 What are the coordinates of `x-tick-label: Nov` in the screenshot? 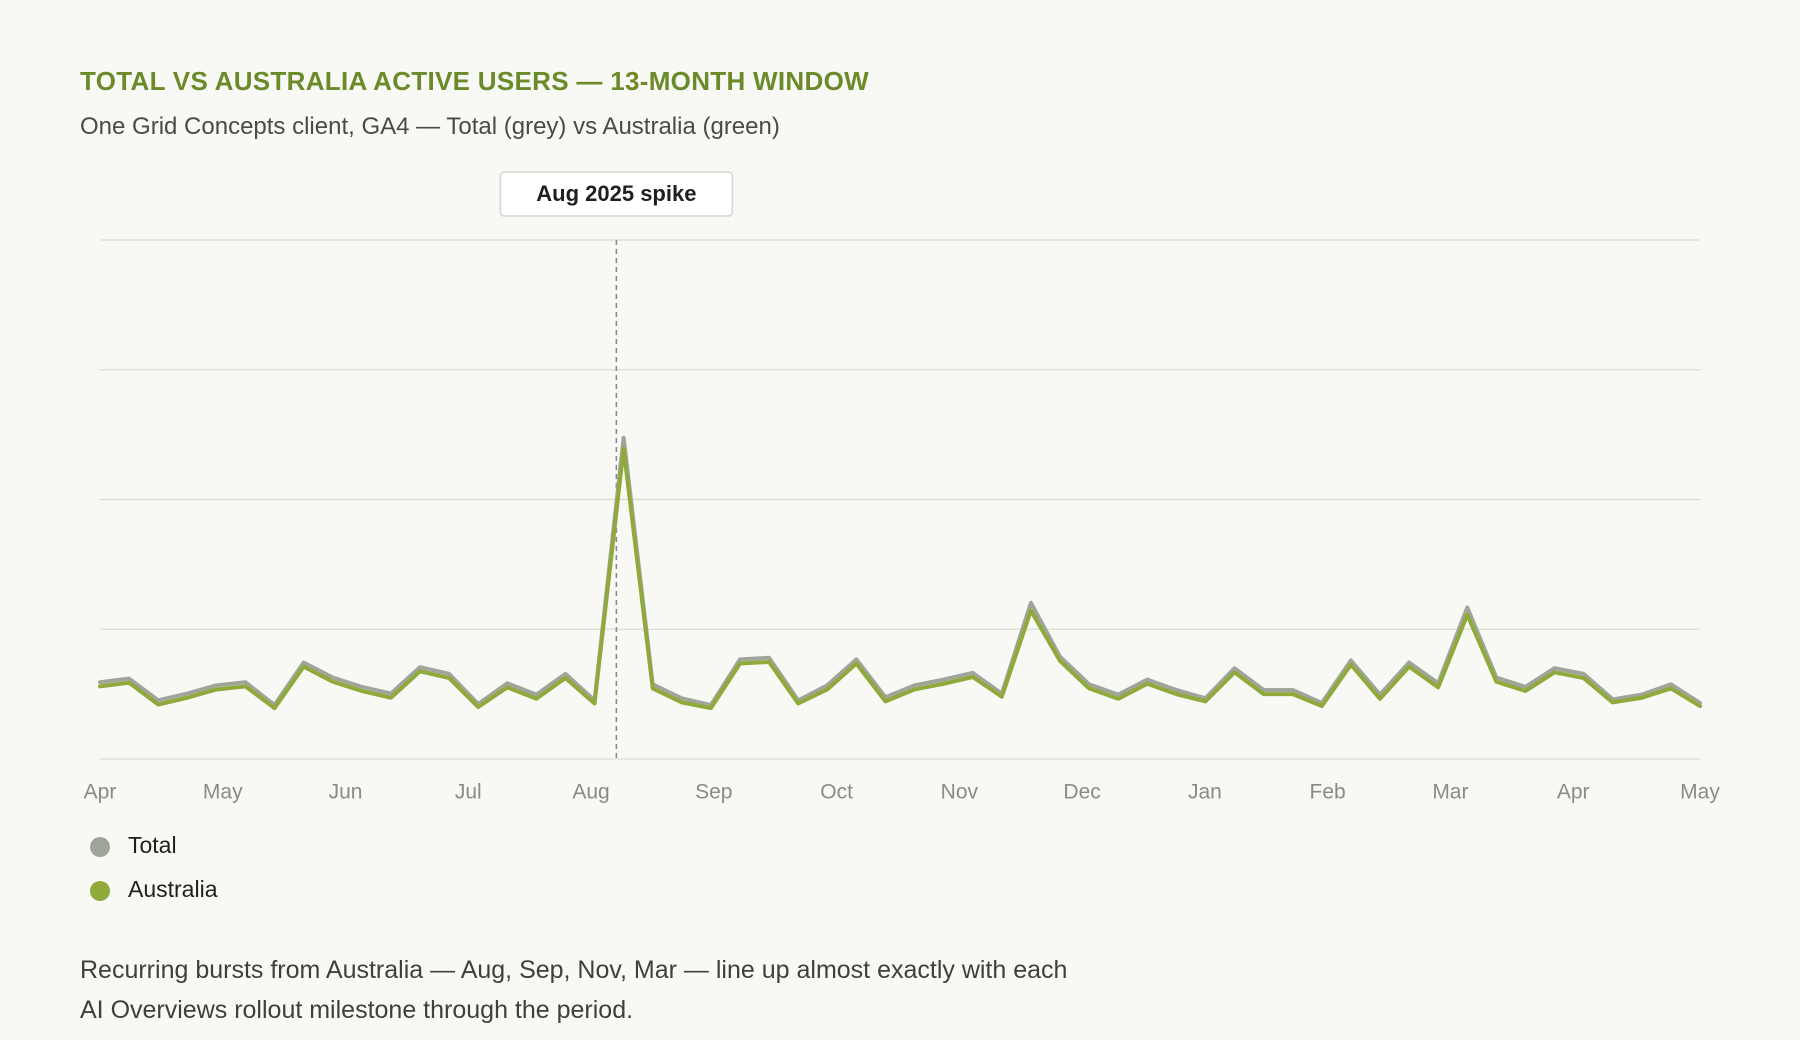 It's located at (960, 792).